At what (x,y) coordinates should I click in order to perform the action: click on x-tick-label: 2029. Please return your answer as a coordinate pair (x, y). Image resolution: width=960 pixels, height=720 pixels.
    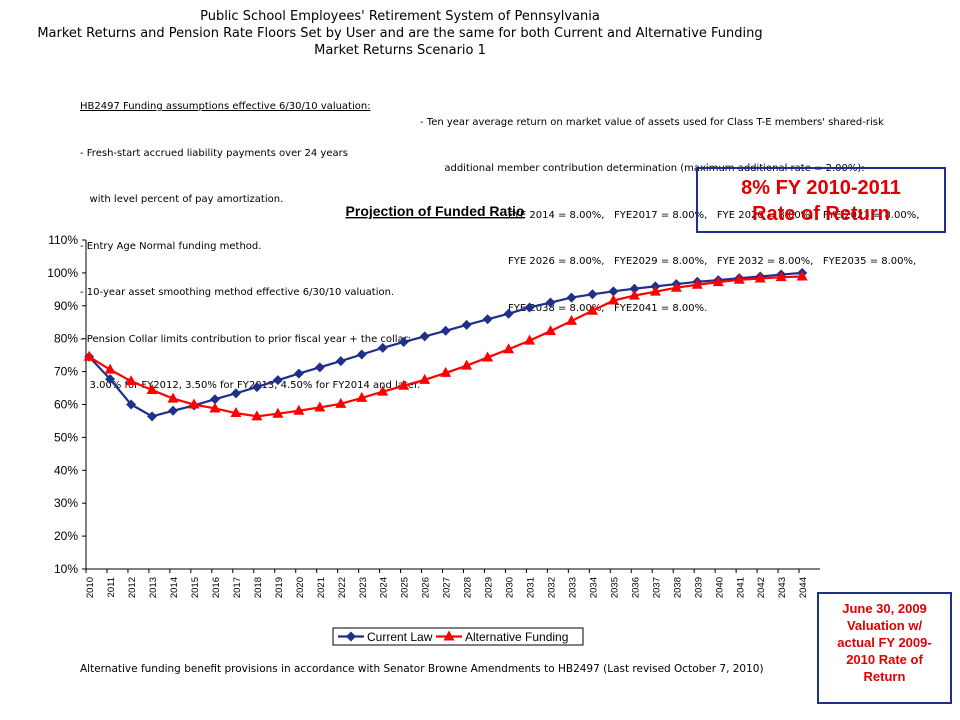
    Looking at the image, I should click on (489, 587).